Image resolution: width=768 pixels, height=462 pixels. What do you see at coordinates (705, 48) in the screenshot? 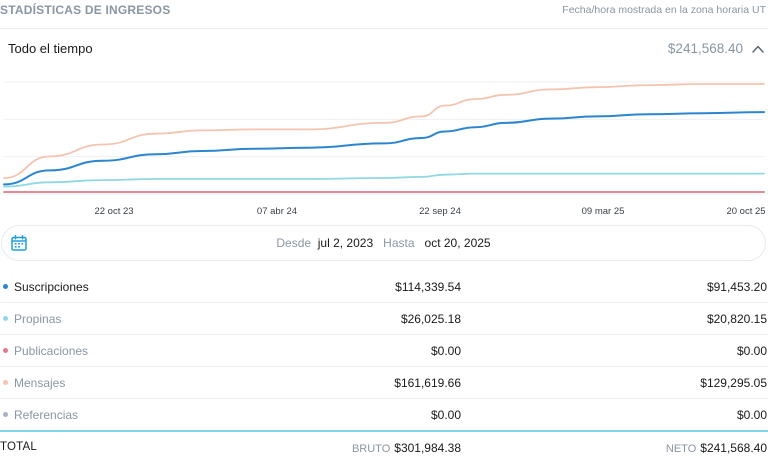
I see `period-total: $241,568.40` at bounding box center [705, 48].